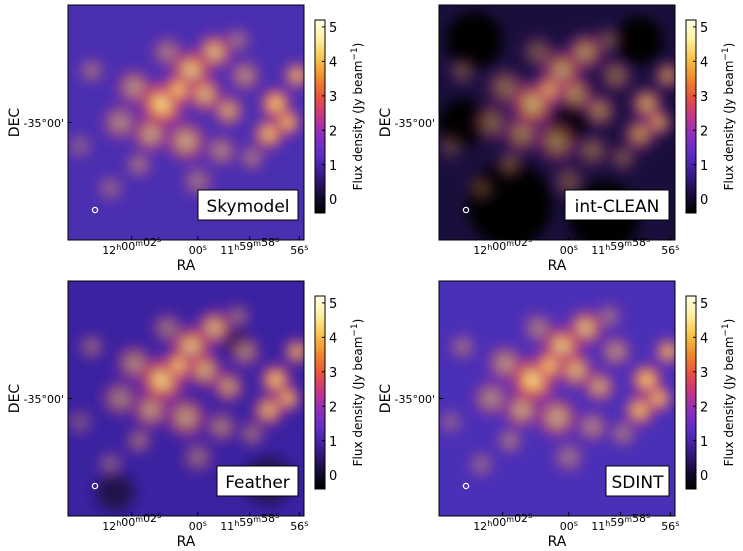 This screenshot has width=743, height=551. Describe the element at coordinates (257, 483) in the screenshot. I see `panel-label: Feather` at that location.